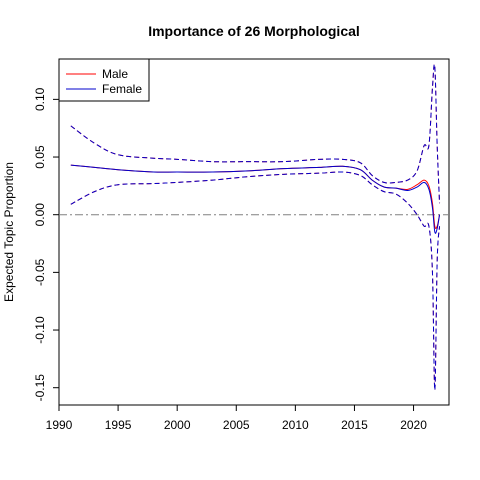 Image resolution: width=480 pixels, height=480 pixels. I want to click on legend: Male Female, so click(104, 80).